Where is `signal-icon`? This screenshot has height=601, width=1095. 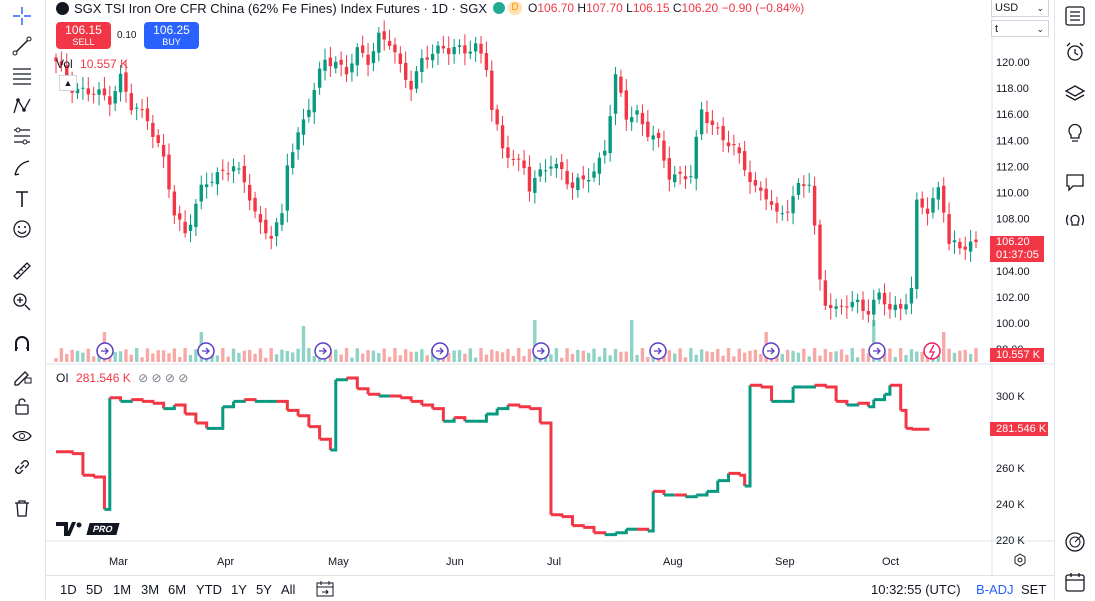 signal-icon is located at coordinates (1075, 220).